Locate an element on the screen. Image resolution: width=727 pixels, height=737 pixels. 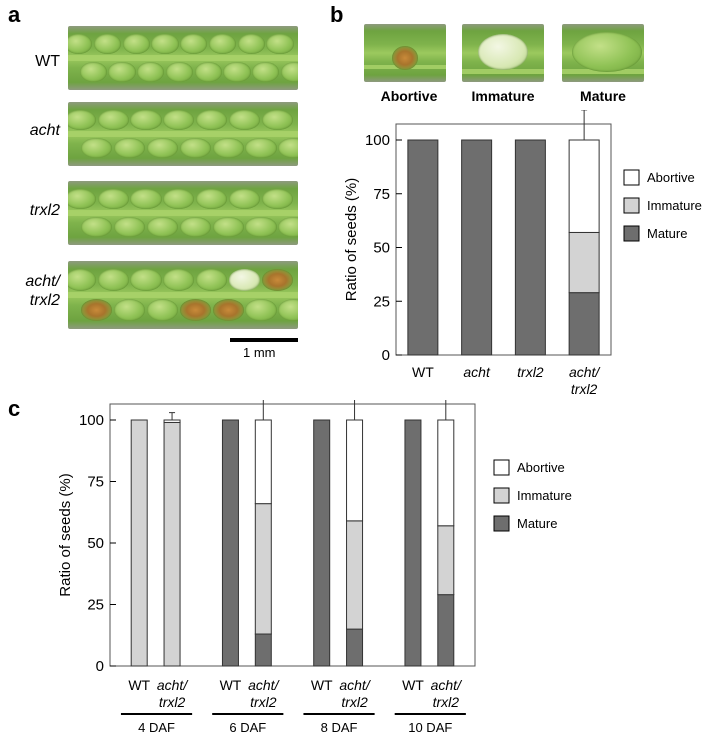
chart-c-legend-label-immature: Immature is located at coordinates (544, 495).